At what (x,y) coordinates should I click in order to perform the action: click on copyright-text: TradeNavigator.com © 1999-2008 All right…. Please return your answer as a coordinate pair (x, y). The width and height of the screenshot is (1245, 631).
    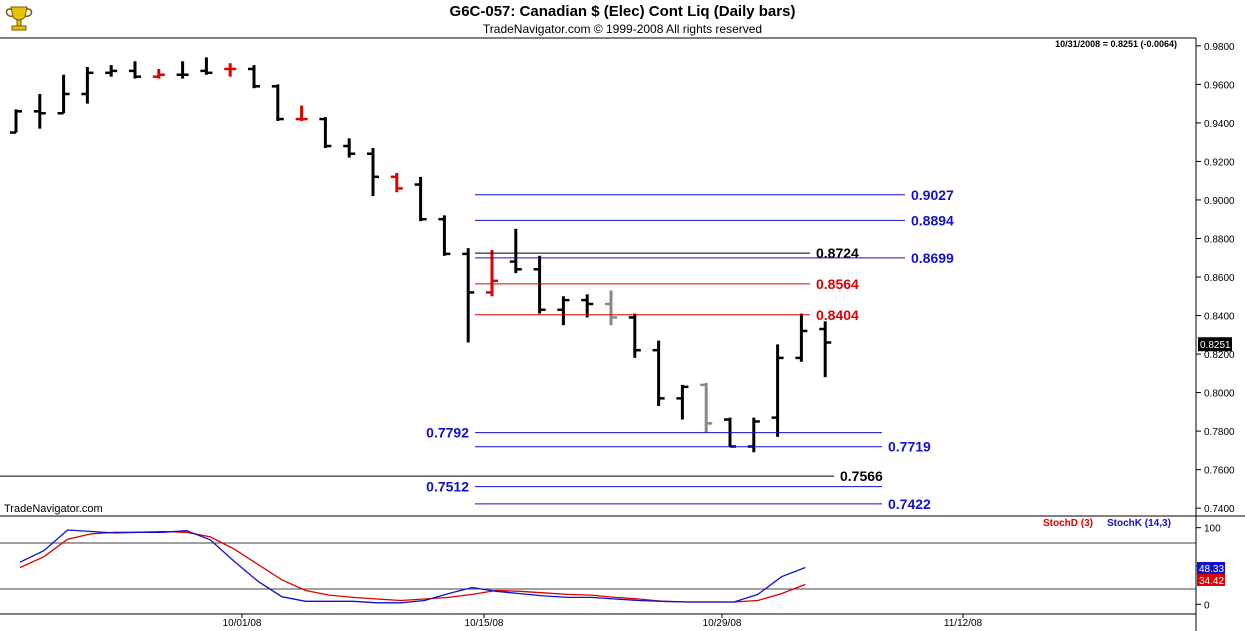
    Looking at the image, I should click on (622, 29).